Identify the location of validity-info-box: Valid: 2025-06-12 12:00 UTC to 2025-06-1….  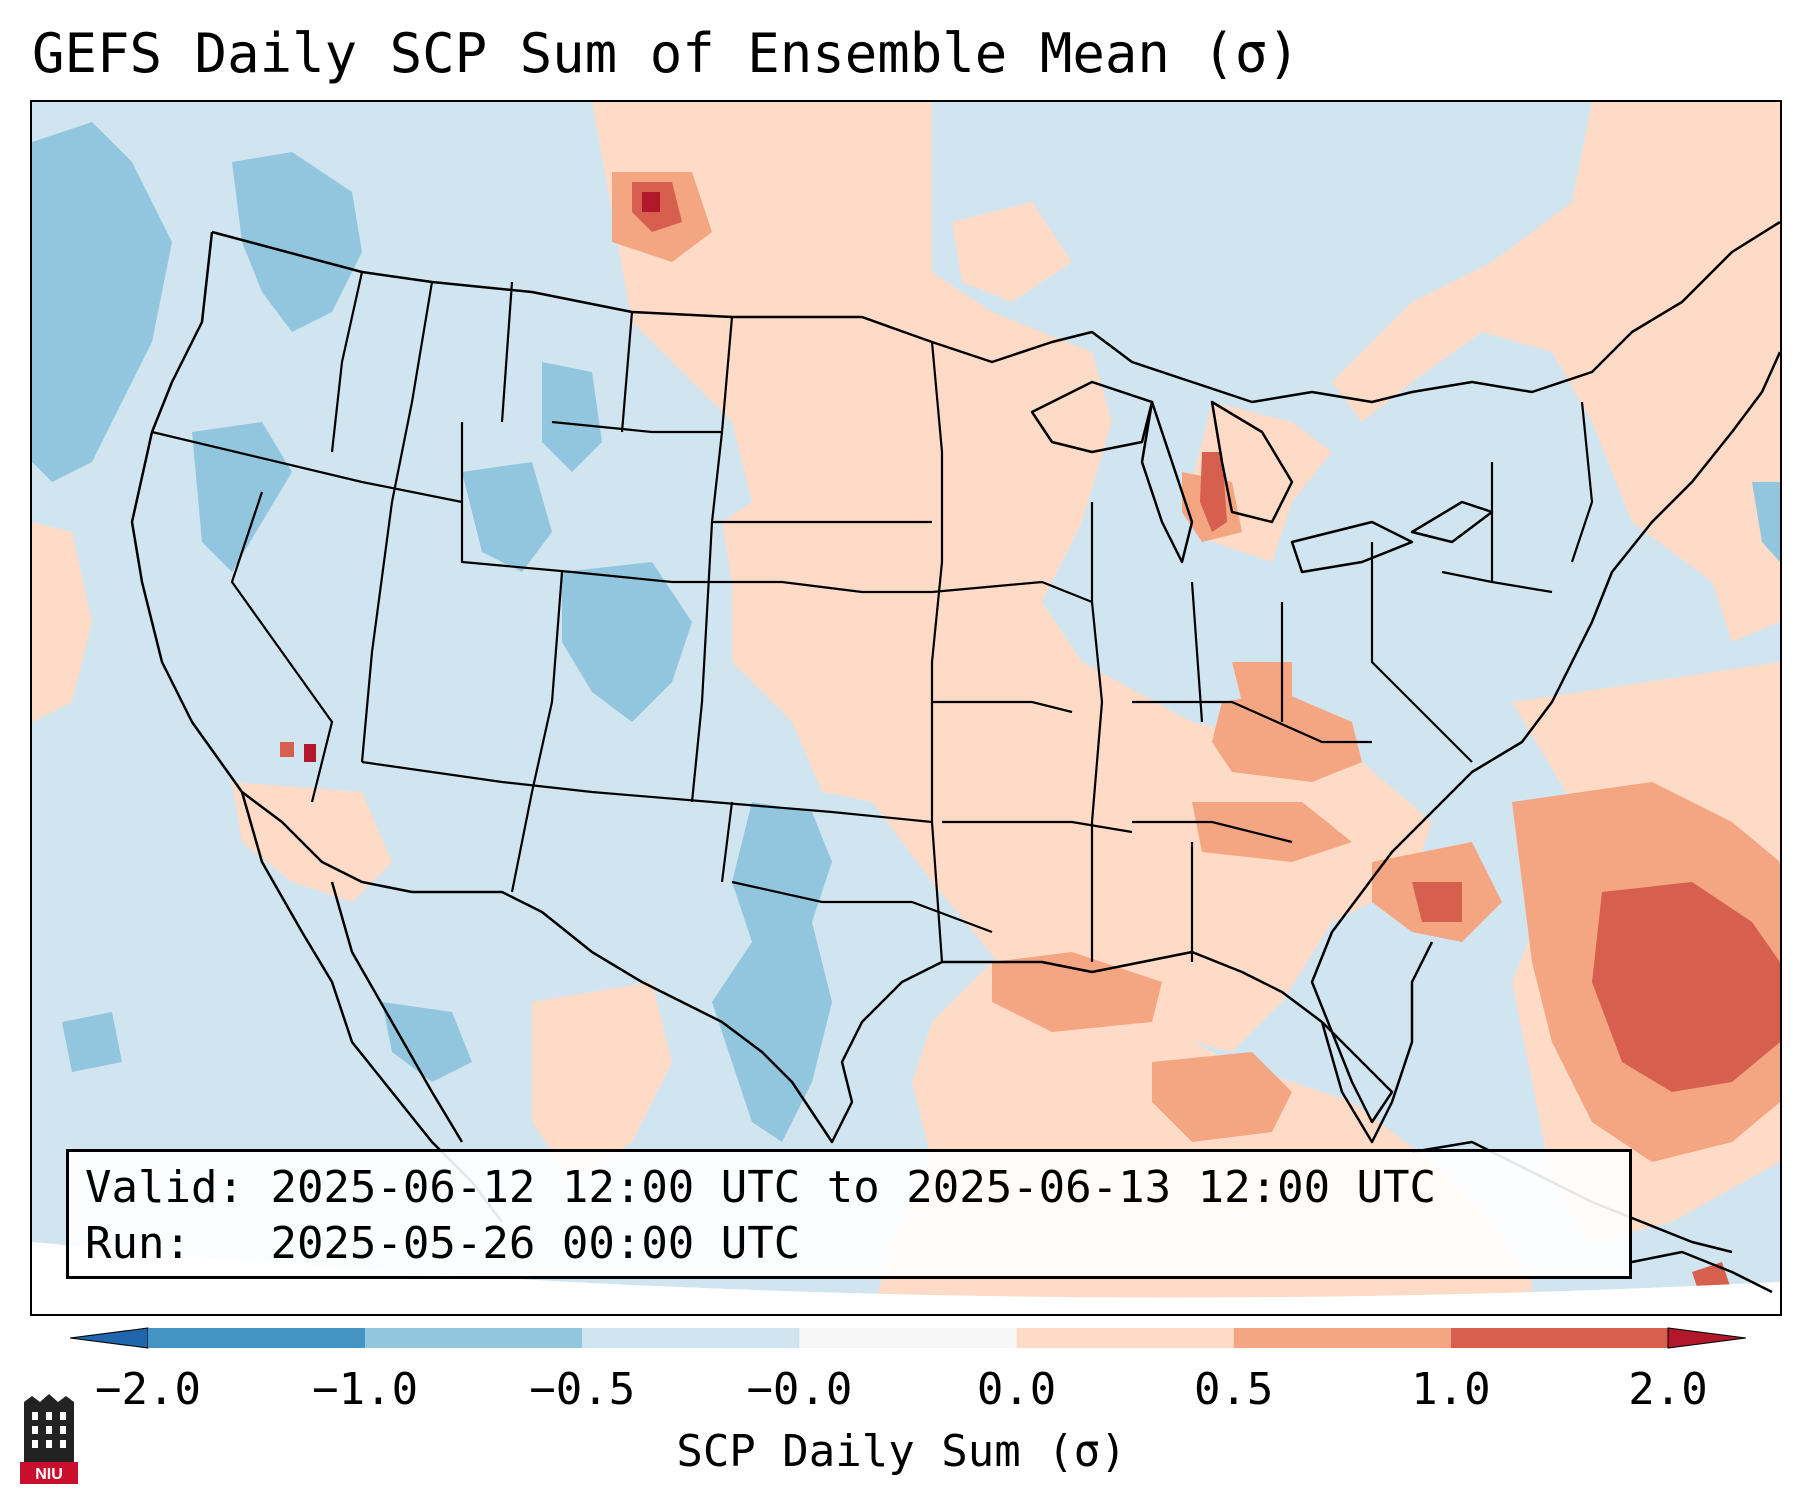
(849, 1214).